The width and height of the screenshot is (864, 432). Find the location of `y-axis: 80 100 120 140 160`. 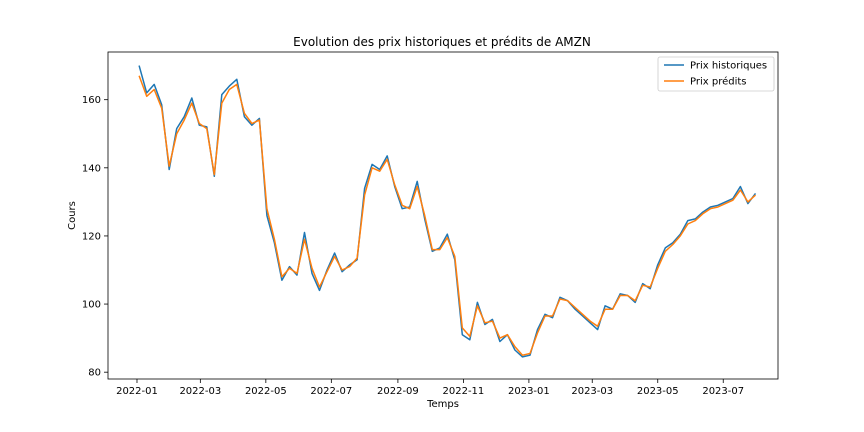

y-axis: 80 100 120 140 160 is located at coordinates (95, 237).